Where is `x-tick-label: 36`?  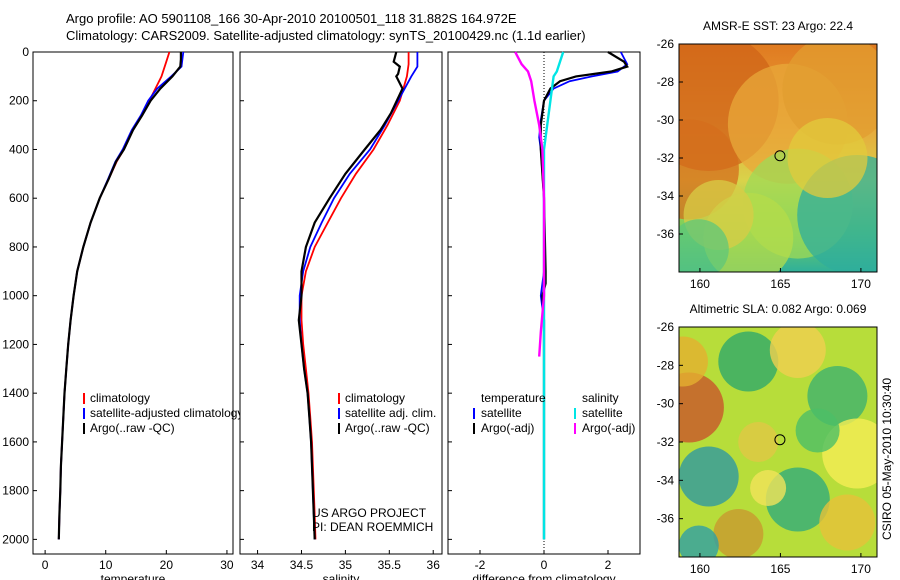 x-tick-label: 36 is located at coordinates (434, 565).